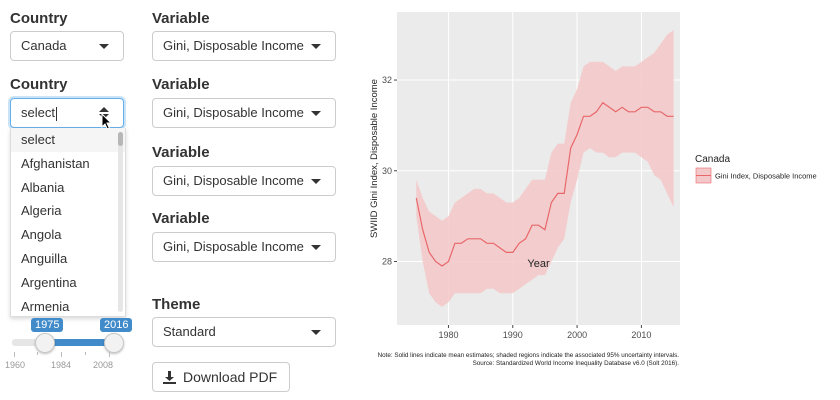 The width and height of the screenshot is (840, 400). Describe the element at coordinates (387, 171) in the screenshot. I see `y-tick-label: 30` at that location.